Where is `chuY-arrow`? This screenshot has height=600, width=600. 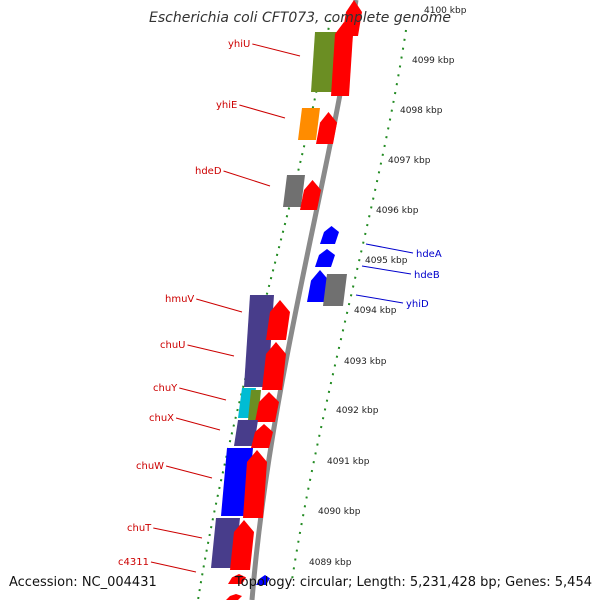 chuY-arrow is located at coordinates (267, 407).